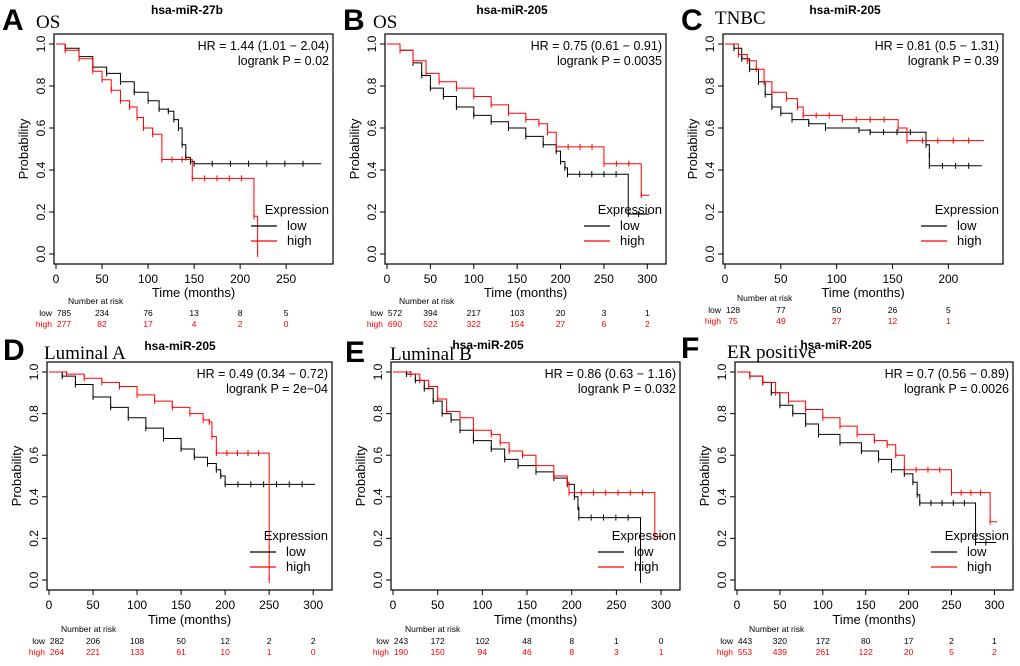 Image resolution: width=1020 pixels, height=666 pixels. Describe the element at coordinates (632, 240) in the screenshot. I see `legend-label-high: high` at that location.